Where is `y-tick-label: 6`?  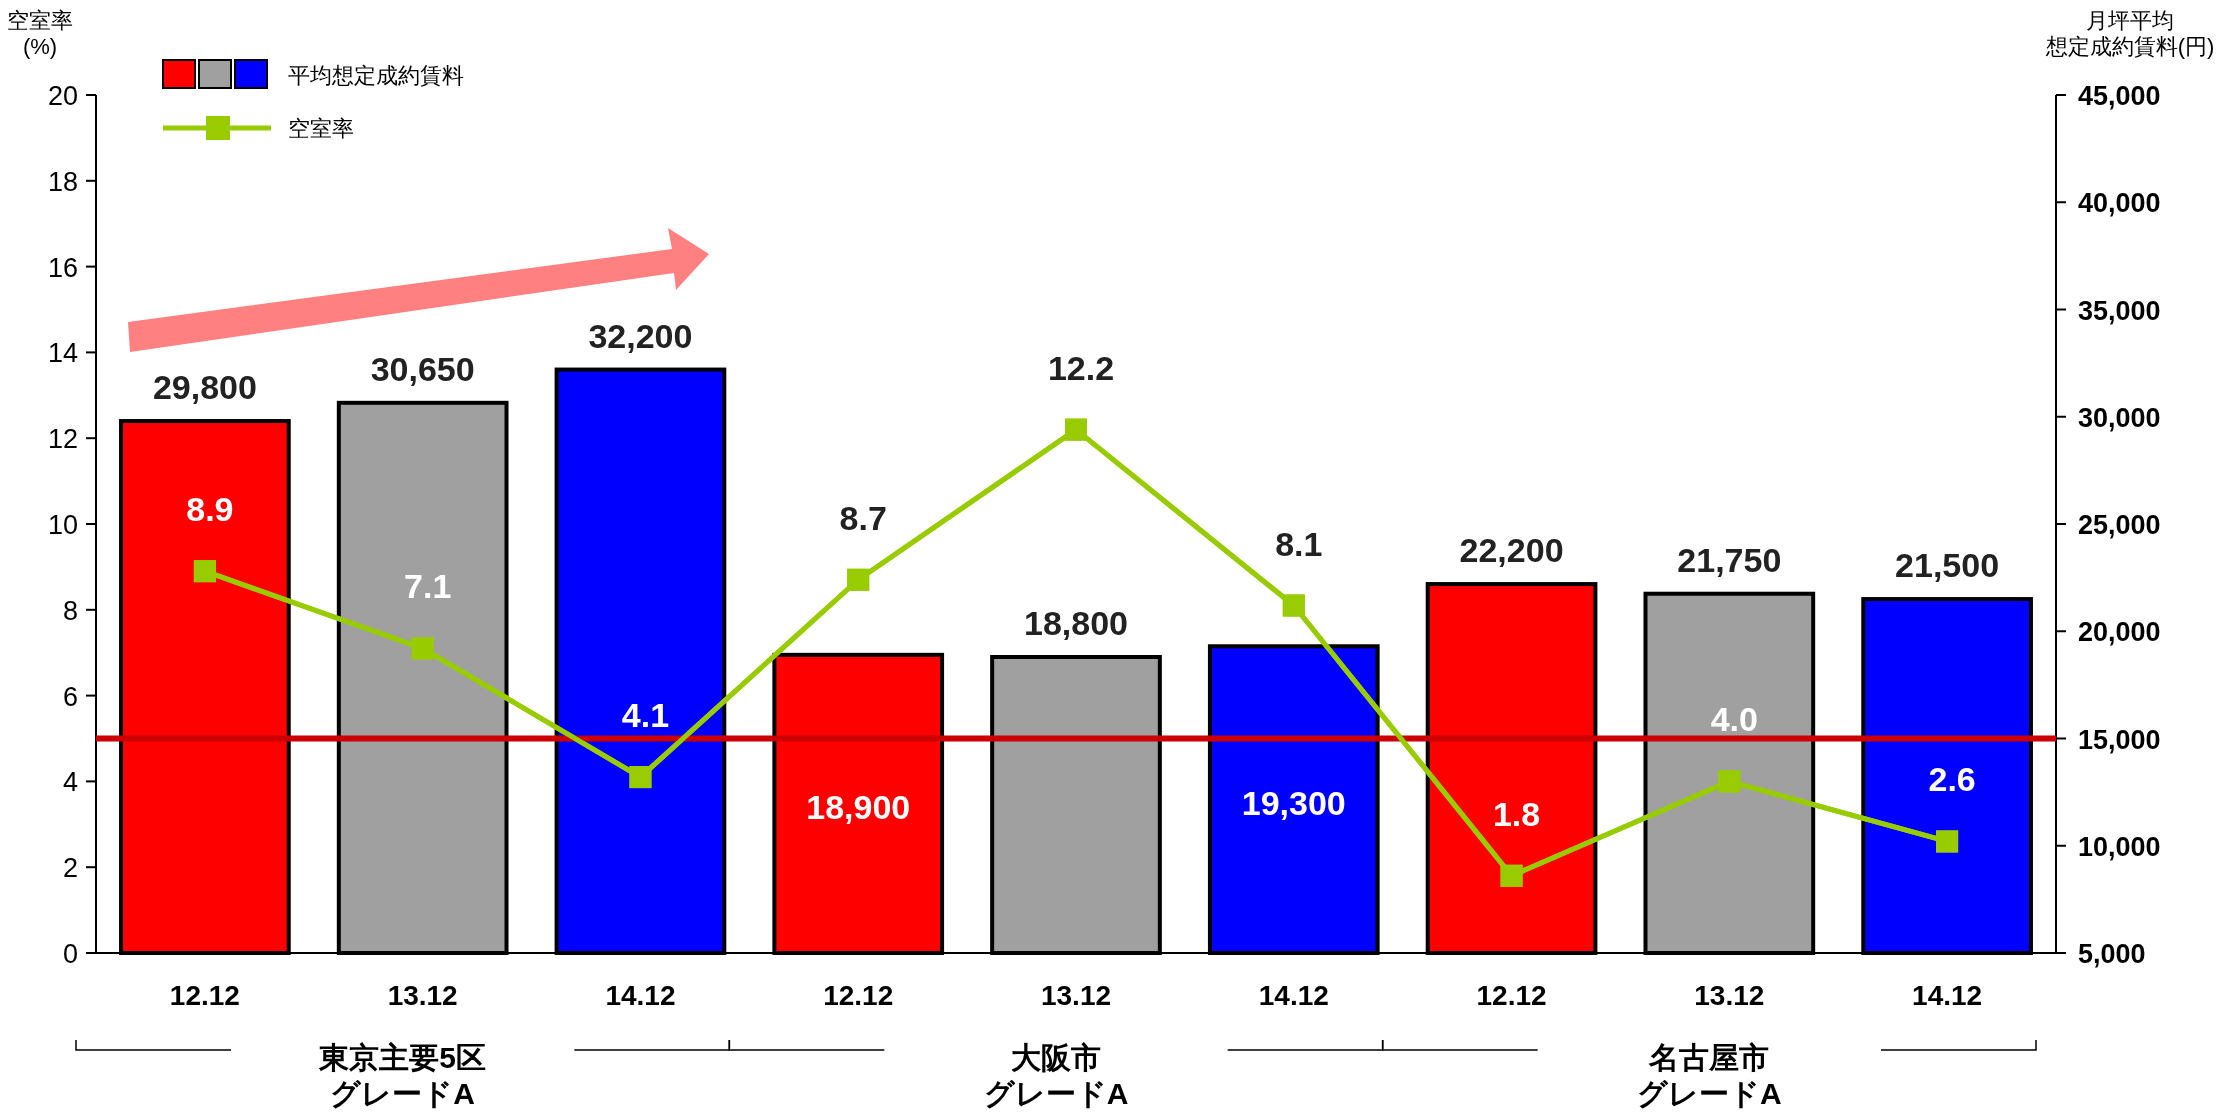 y-tick-label: 6 is located at coordinates (70, 696).